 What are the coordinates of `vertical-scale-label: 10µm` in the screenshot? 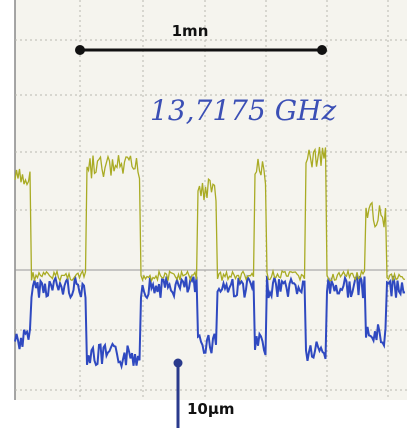 It's located at (211, 409).